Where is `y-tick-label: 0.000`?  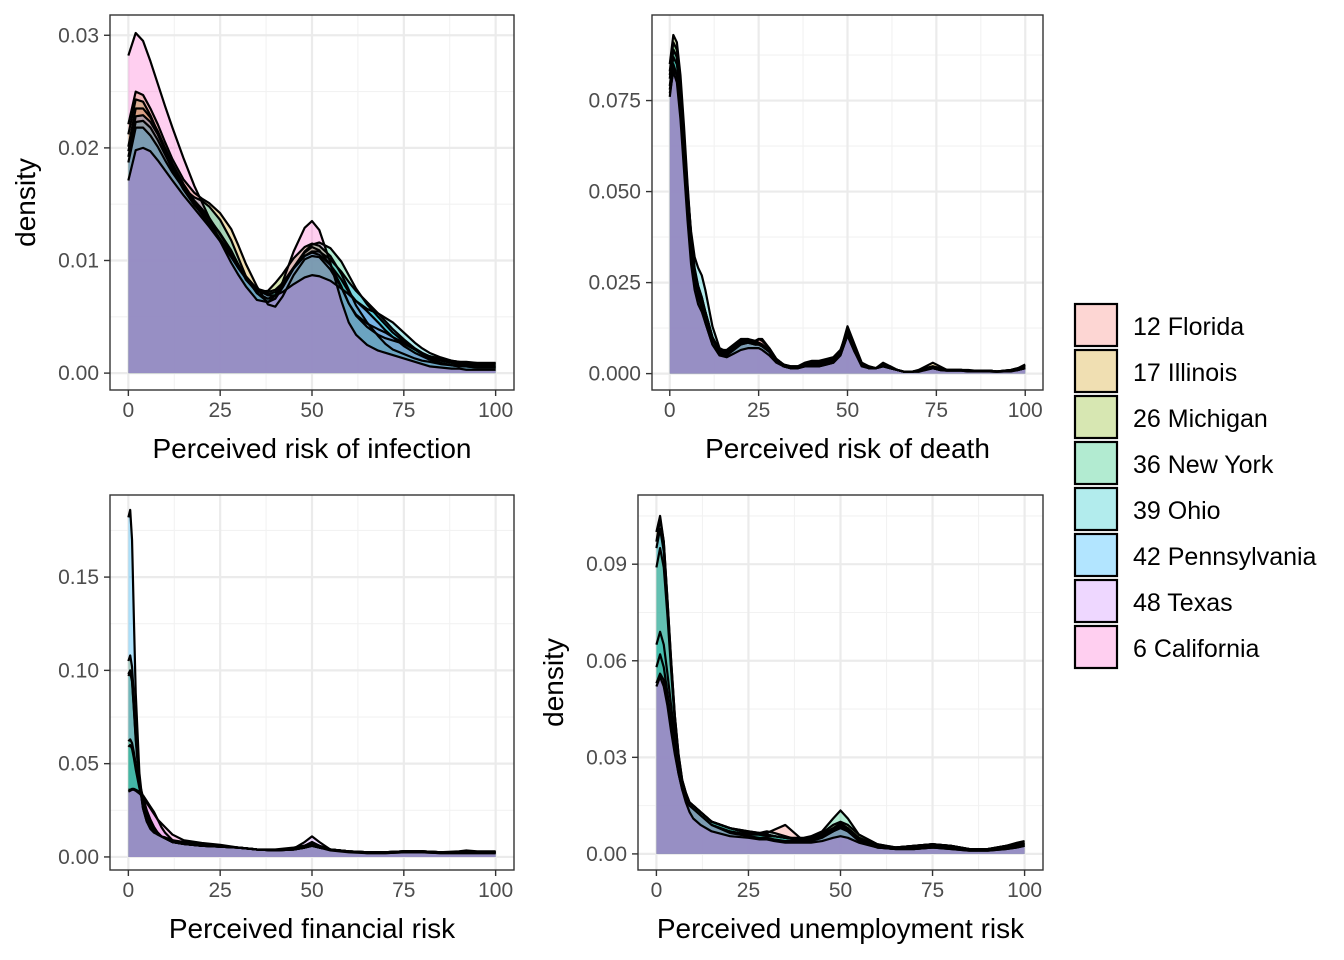 y-tick-label: 0.000 is located at coordinates (614, 374).